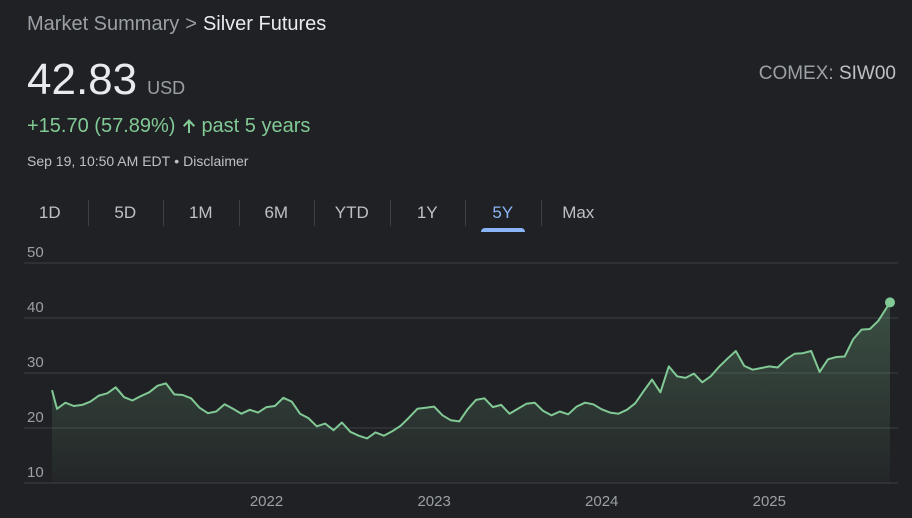 This screenshot has height=518, width=912. What do you see at coordinates (103, 24) in the screenshot?
I see `breadcrumb-parent-link: Market Summary` at bounding box center [103, 24].